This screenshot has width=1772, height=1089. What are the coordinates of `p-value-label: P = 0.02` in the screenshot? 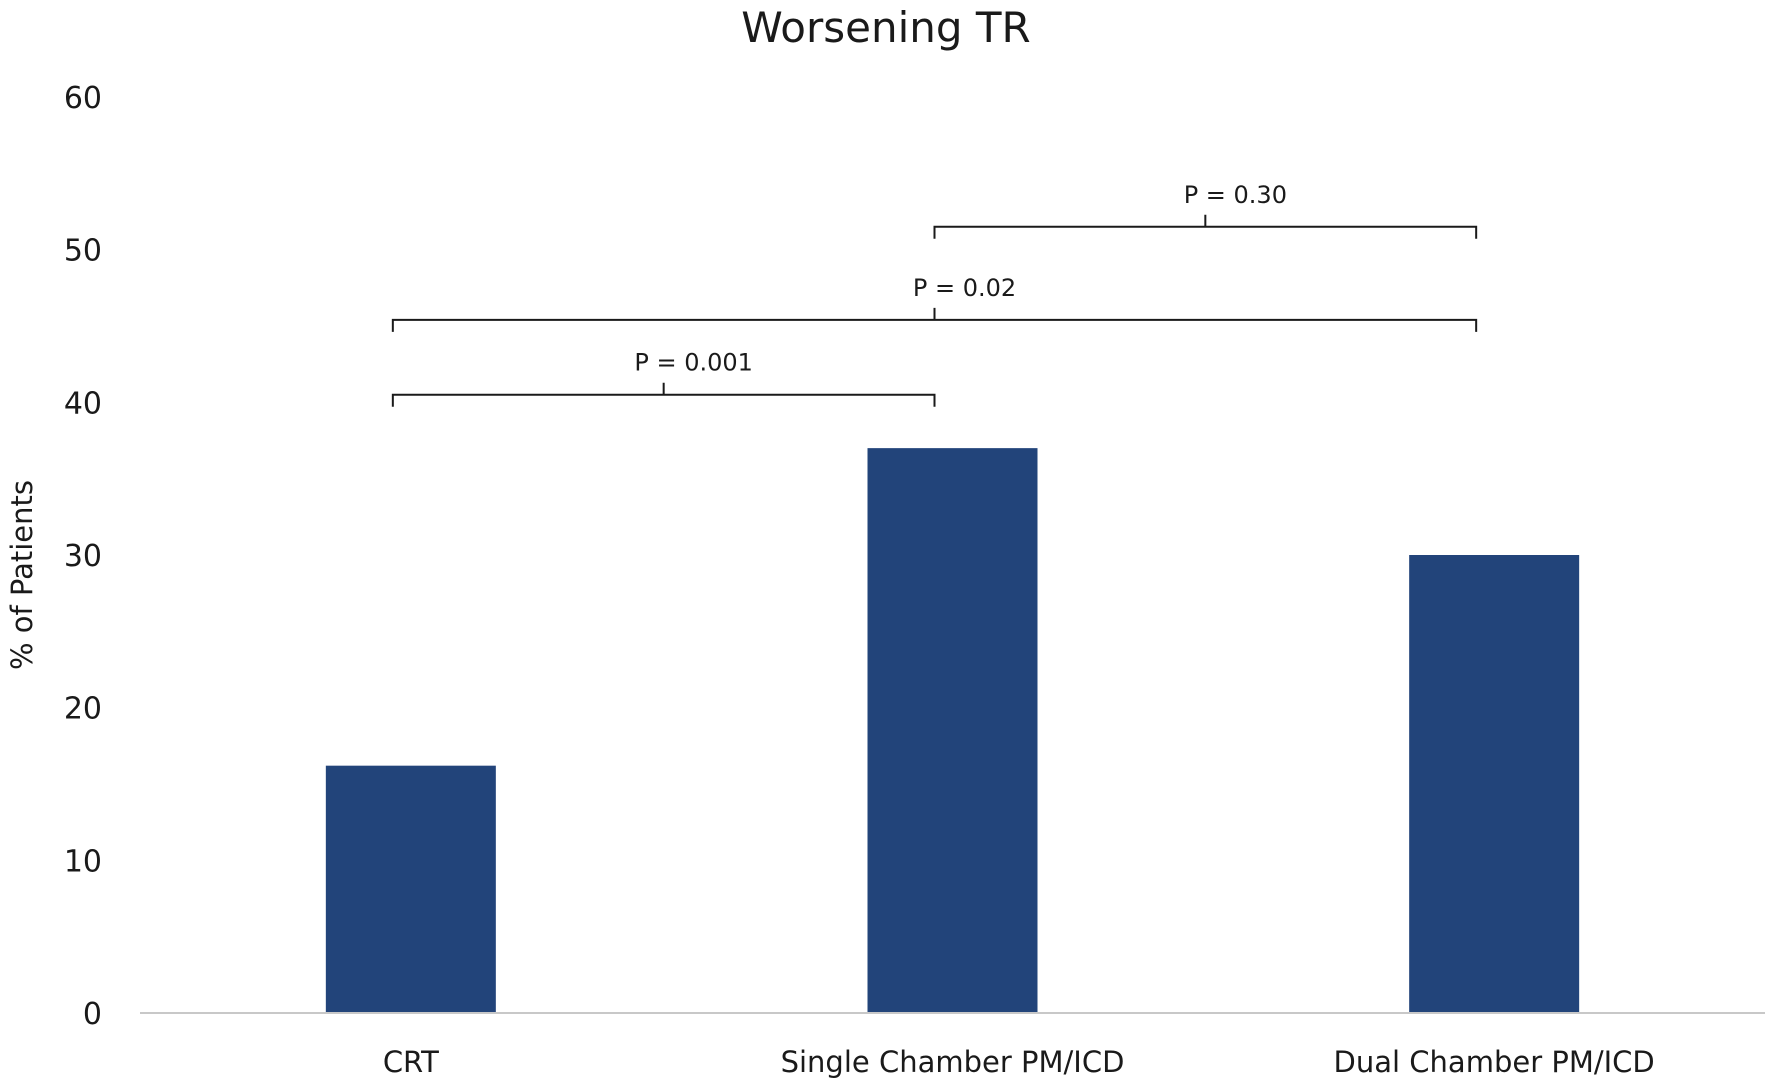 It's located at (964, 288).